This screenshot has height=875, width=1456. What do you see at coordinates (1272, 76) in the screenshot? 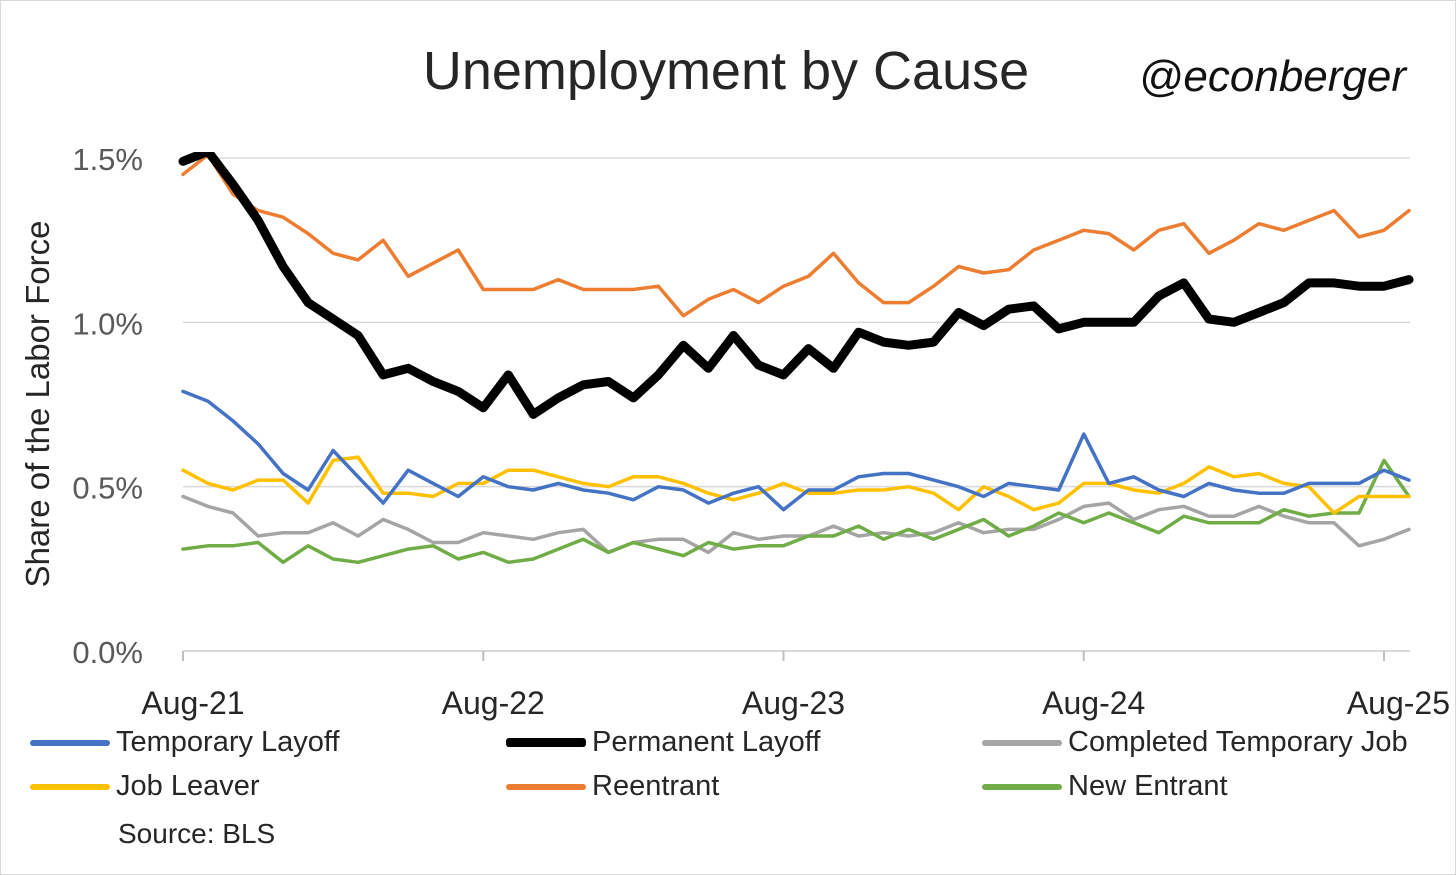
I see `author-handle: @econberger` at bounding box center [1272, 76].